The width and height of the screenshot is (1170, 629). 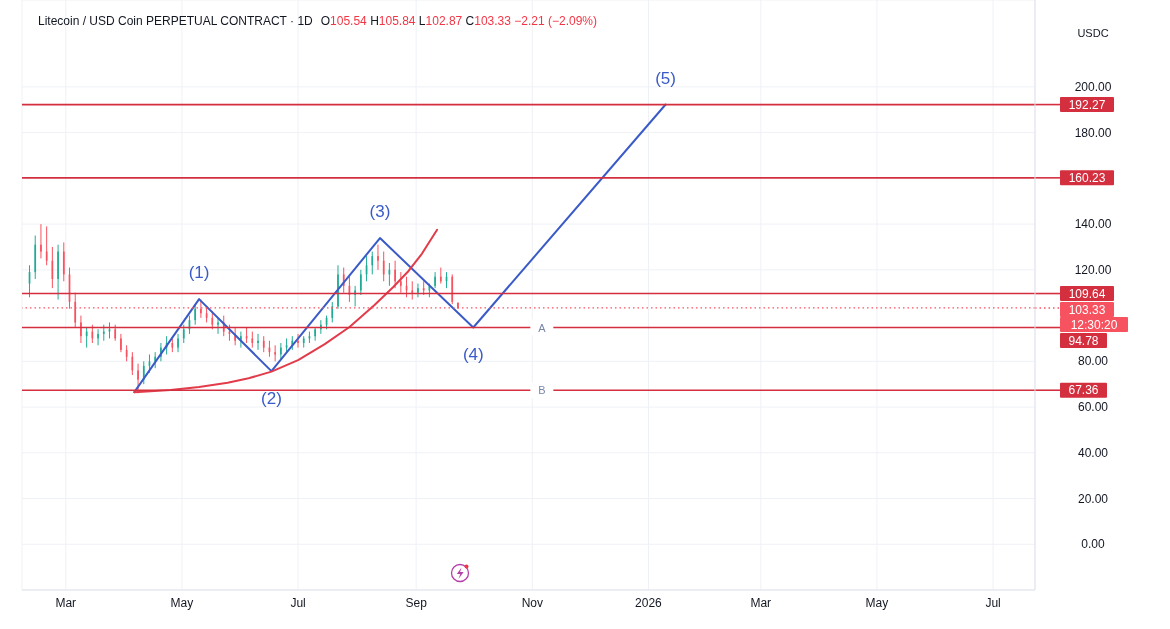 I want to click on y-tick-label: 80.00, so click(x=1093, y=361).